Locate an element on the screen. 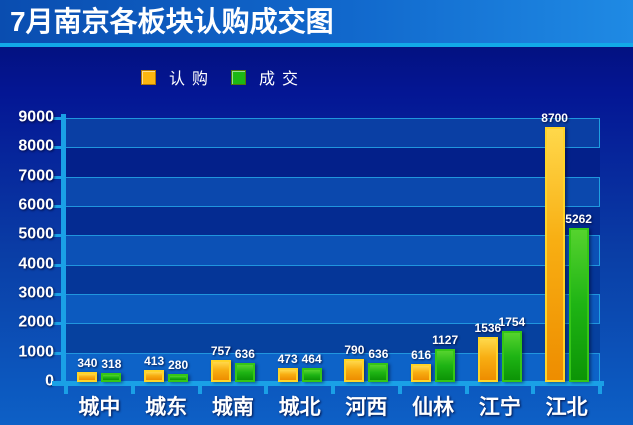 This screenshot has height=425, width=633. title-separator is located at coordinates (316, 45).